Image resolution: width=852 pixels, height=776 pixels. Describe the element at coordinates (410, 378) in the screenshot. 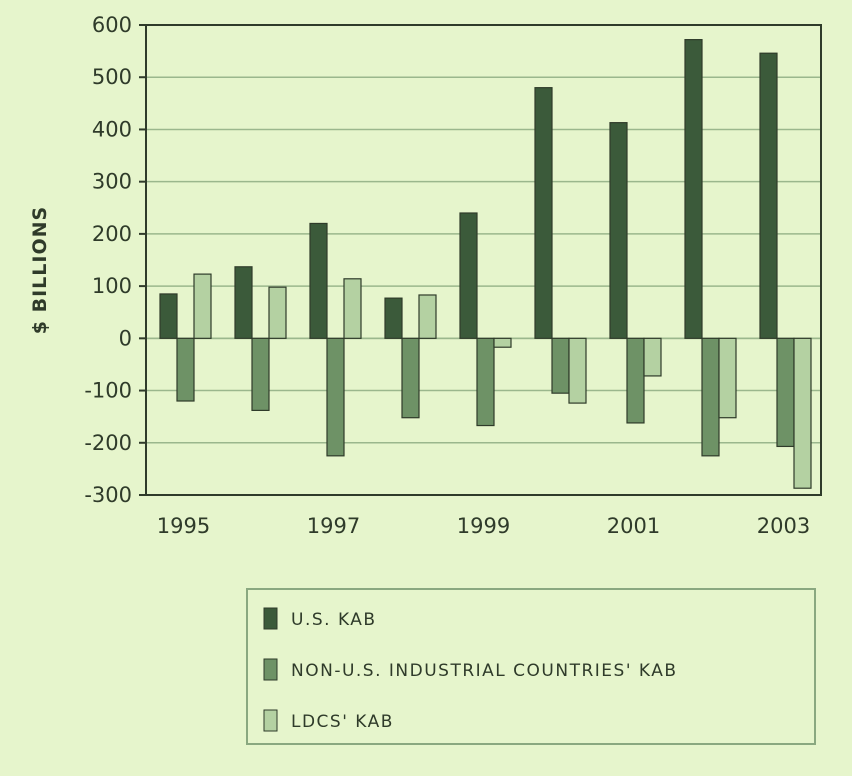

I see `bar-non-us-industrial-kab-1998` at that location.